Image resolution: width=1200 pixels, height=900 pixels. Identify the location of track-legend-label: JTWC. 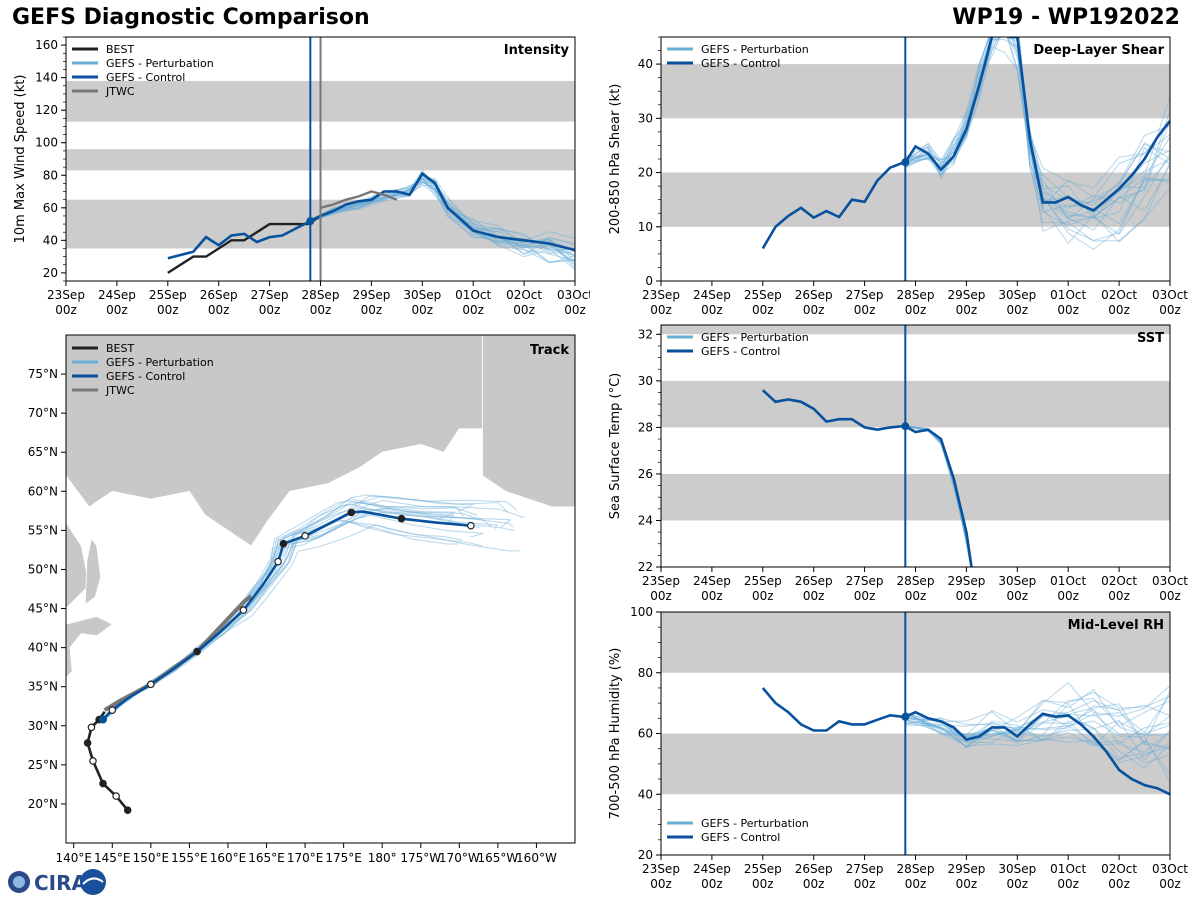
(120, 390).